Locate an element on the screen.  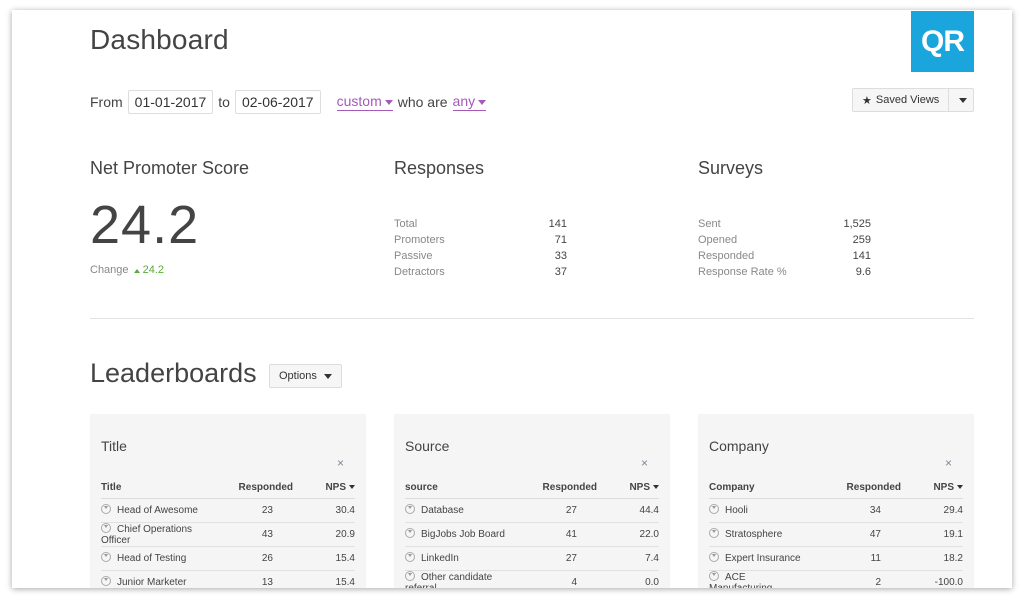
column-header: Title is located at coordinates (152, 487).